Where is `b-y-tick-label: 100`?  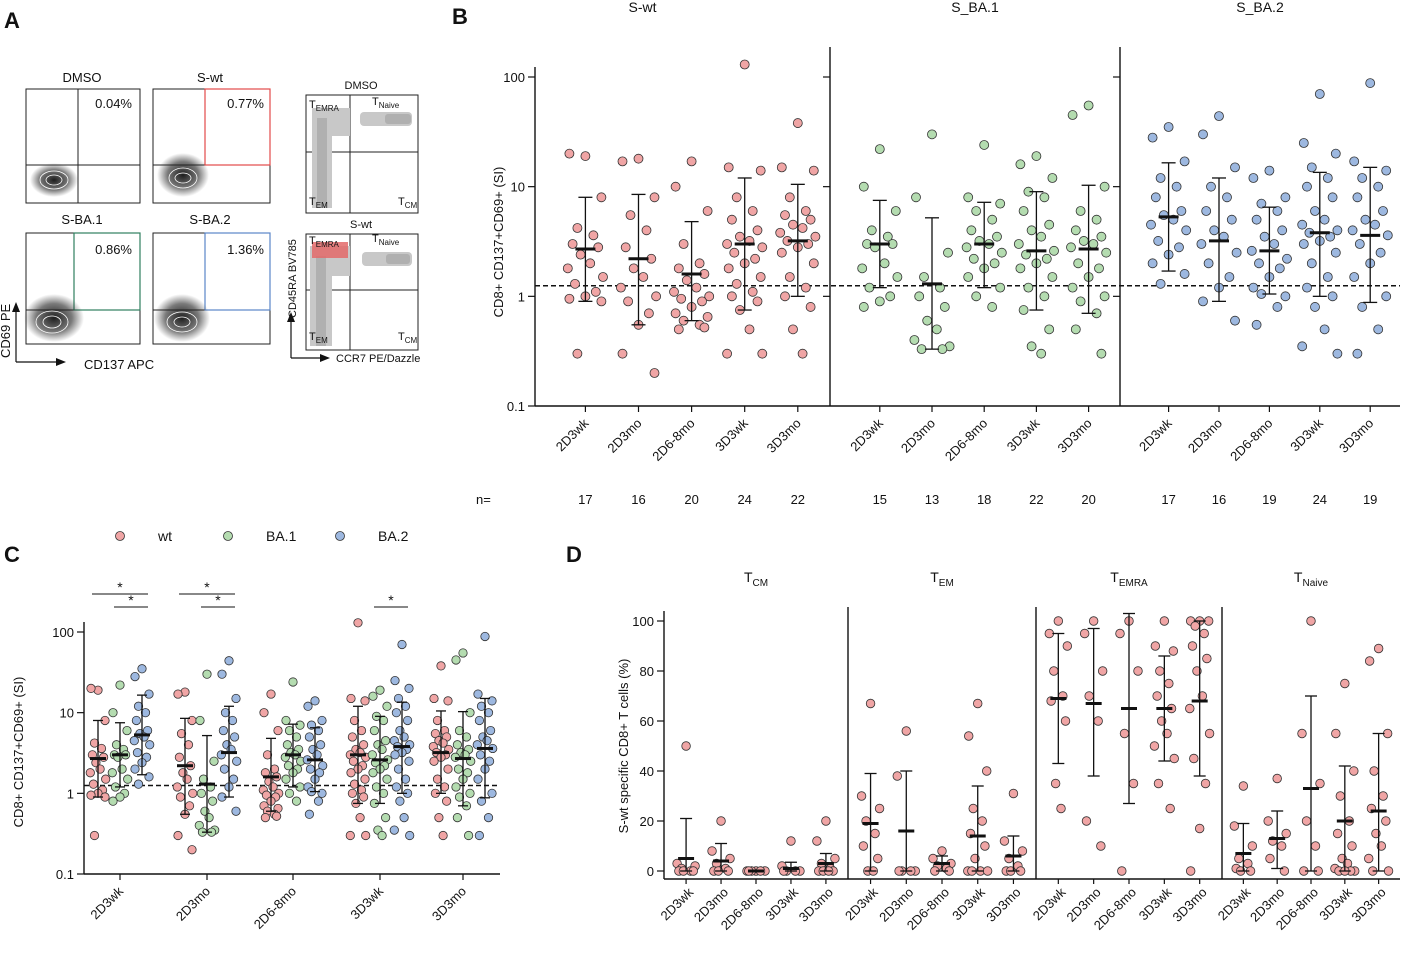 b-y-tick-label: 100 is located at coordinates (514, 77).